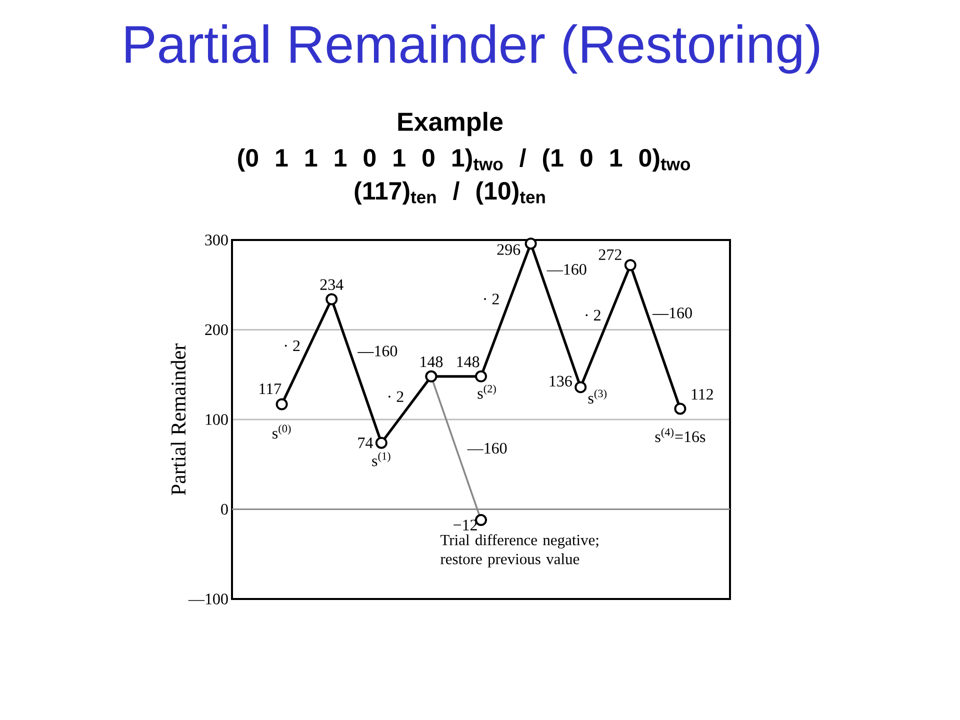 Image resolution: width=960 pixels, height=720 pixels. Describe the element at coordinates (216, 330) in the screenshot. I see `y-tick-label: 200` at that location.